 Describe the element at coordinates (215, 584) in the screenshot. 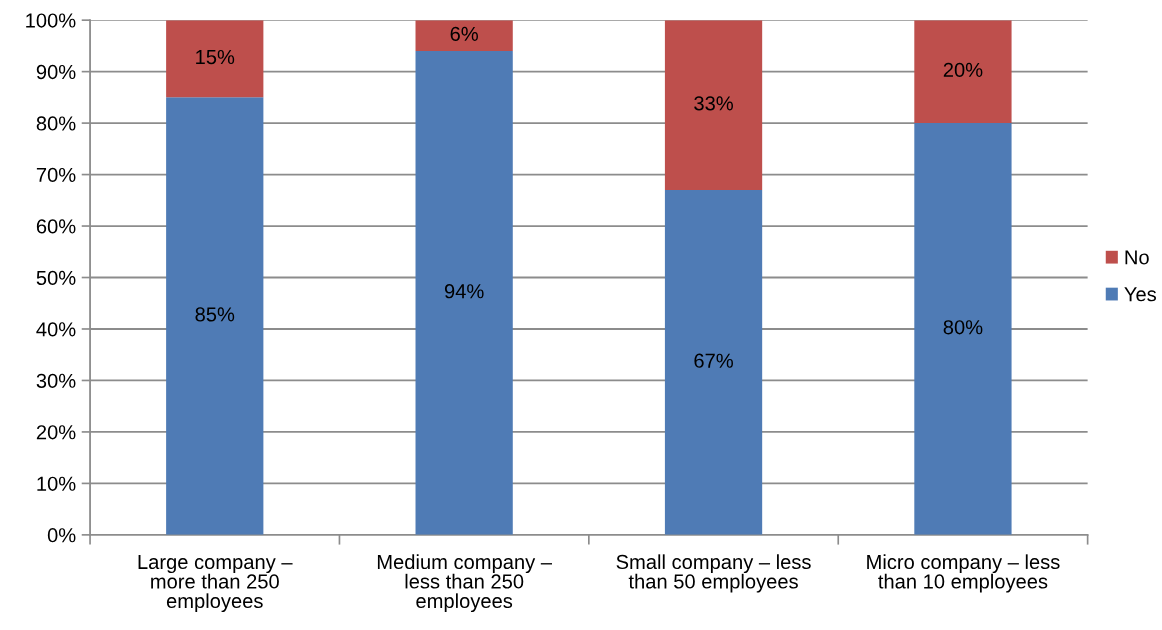

I see `x-tick-label: Large company – more than 250 employees` at that location.